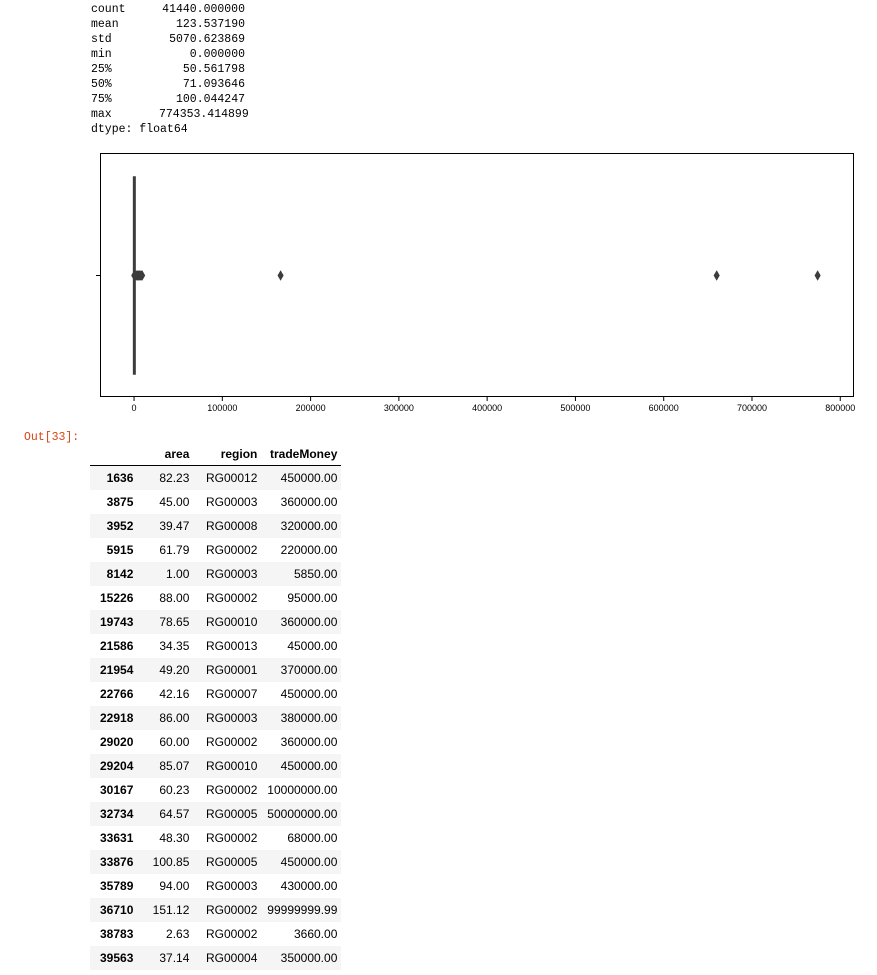  Describe the element at coordinates (101, 99) in the screenshot. I see `describe-stat-name: 75%` at that location.